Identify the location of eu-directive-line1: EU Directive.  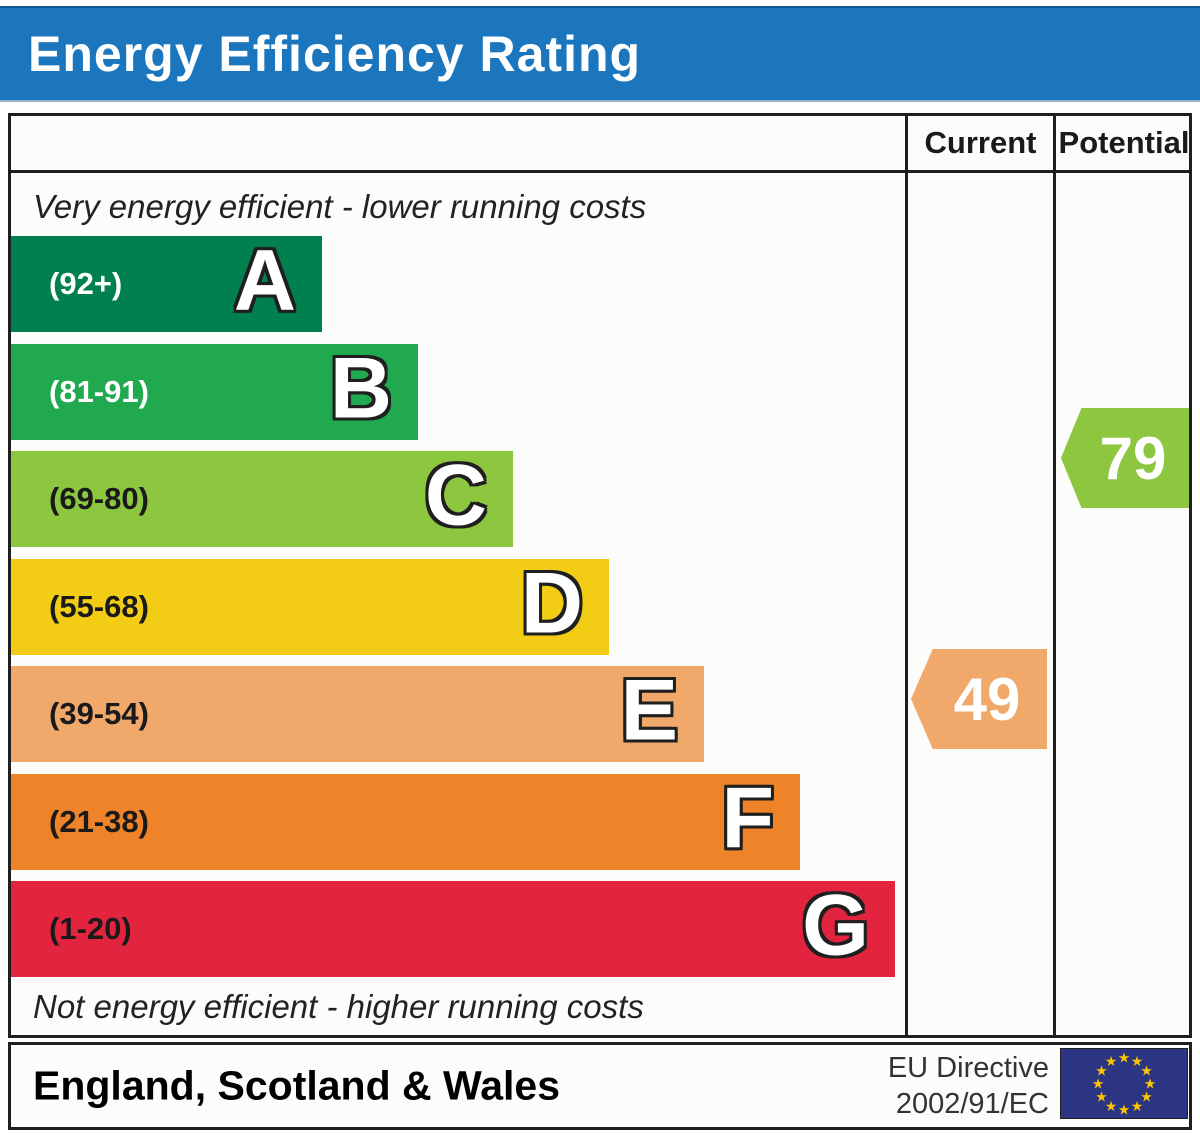
(968, 1068).